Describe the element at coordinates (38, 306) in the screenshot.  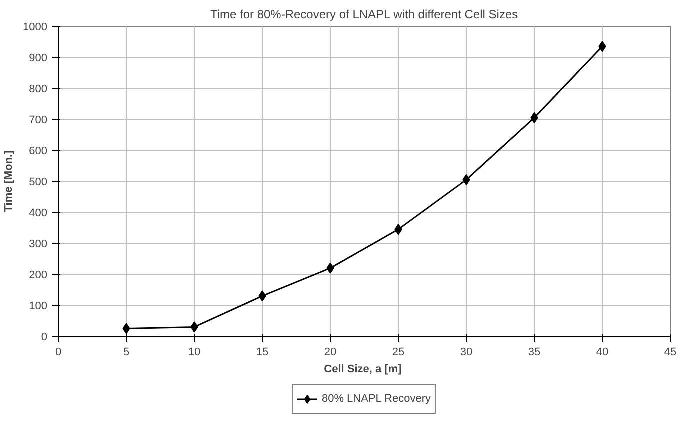
I see `y-tick-label: 100` at that location.